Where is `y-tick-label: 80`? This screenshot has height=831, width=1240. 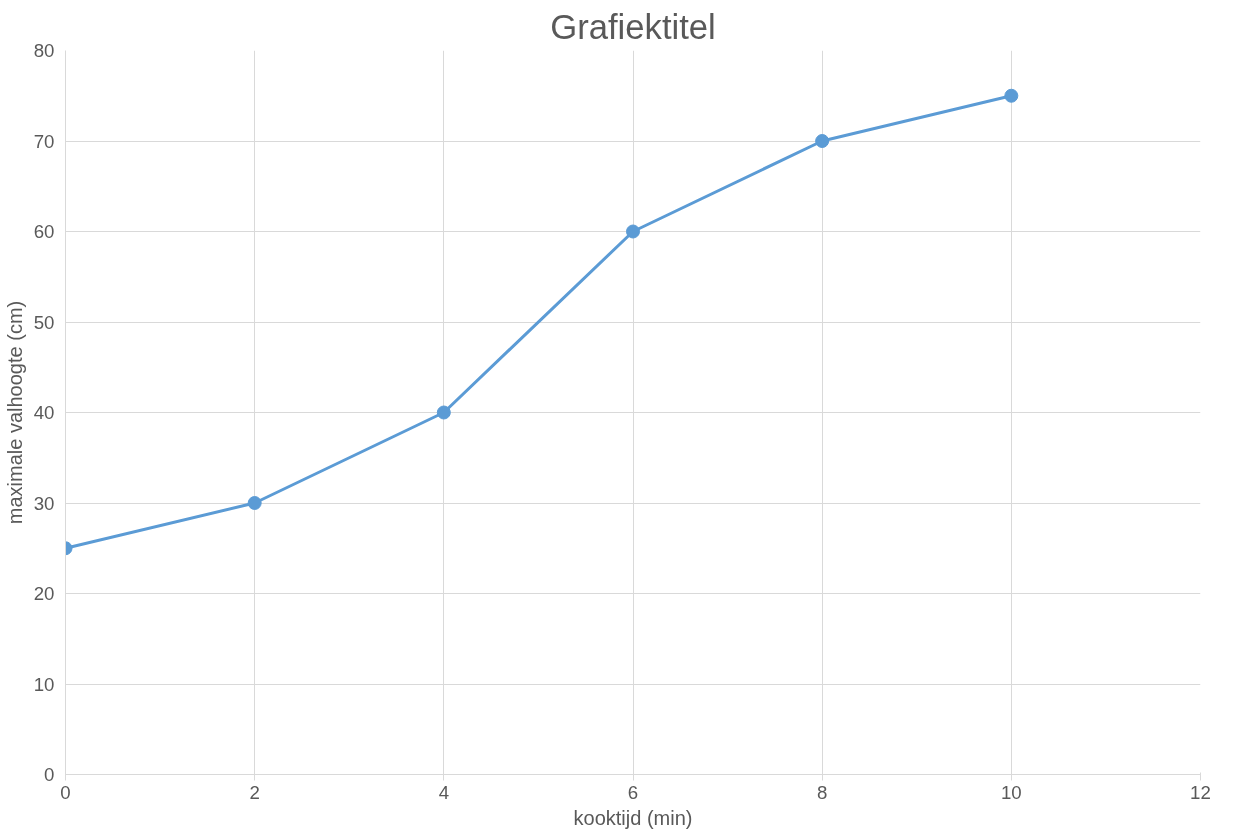 y-tick-label: 80 is located at coordinates (44, 50).